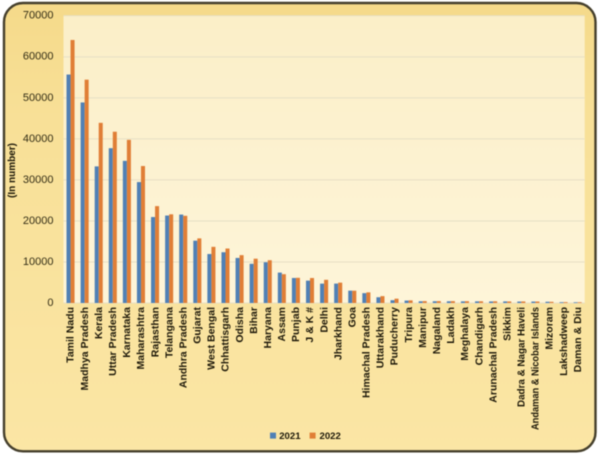  I want to click on svg-text: Uttarakhand, so click(381, 337).